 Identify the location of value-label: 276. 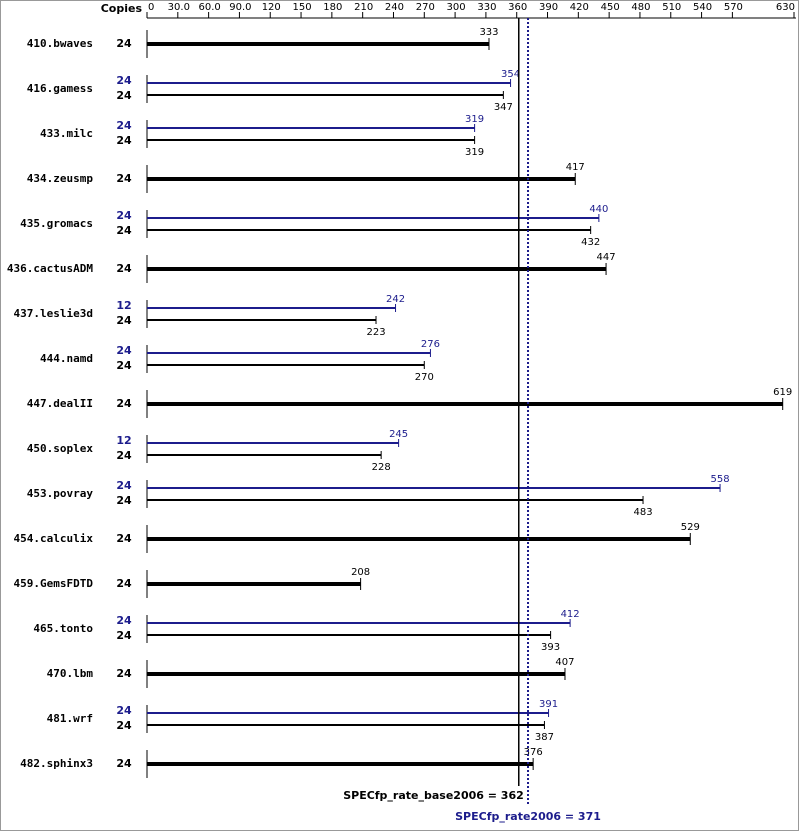
(430, 344).